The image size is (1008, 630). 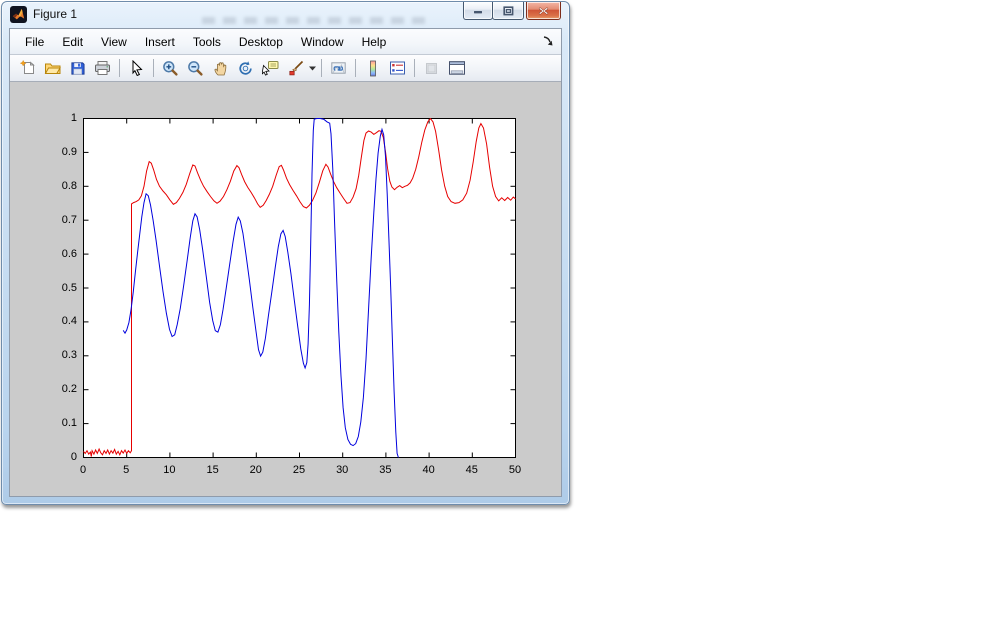 I want to click on insert-legend-icon, so click(x=397, y=68).